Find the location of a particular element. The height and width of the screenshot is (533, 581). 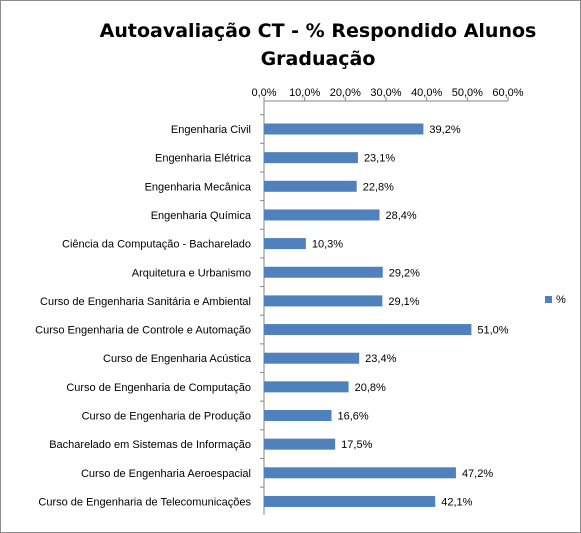

data-label: 47,2% is located at coordinates (477, 474).